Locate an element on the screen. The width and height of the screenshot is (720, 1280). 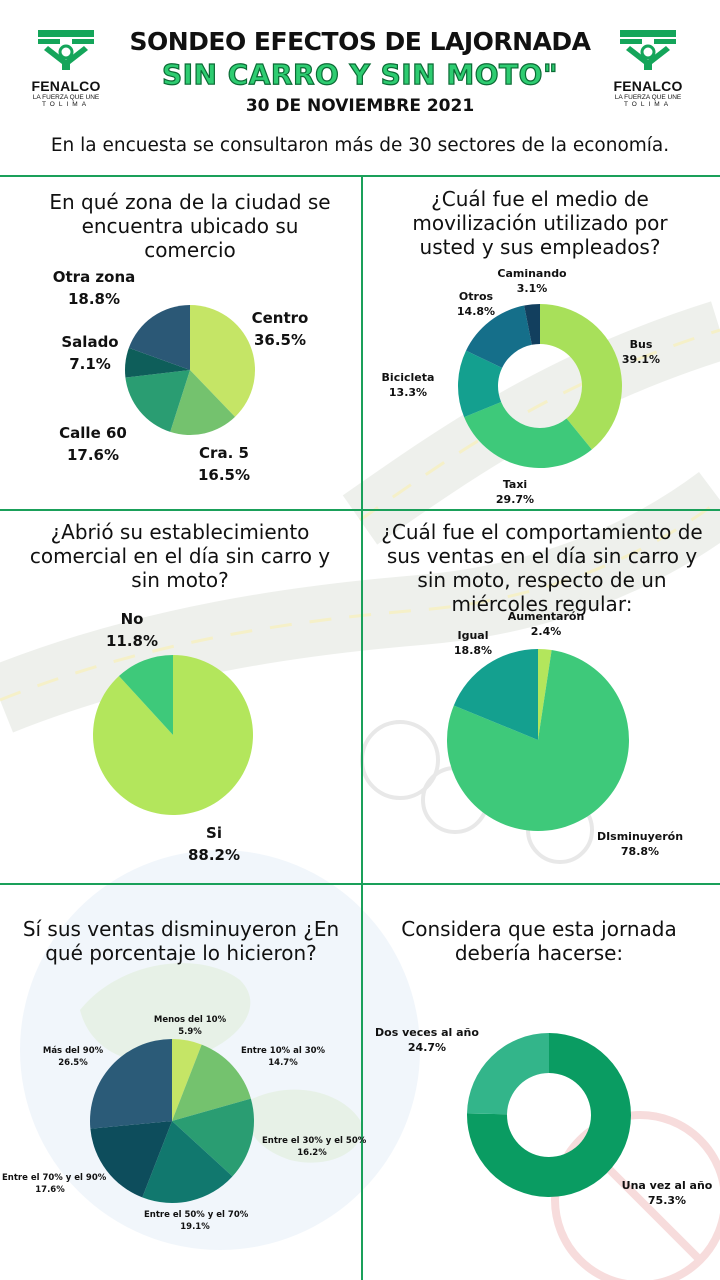
slice-label-no: No 11.8% is located at coordinates (132, 630).